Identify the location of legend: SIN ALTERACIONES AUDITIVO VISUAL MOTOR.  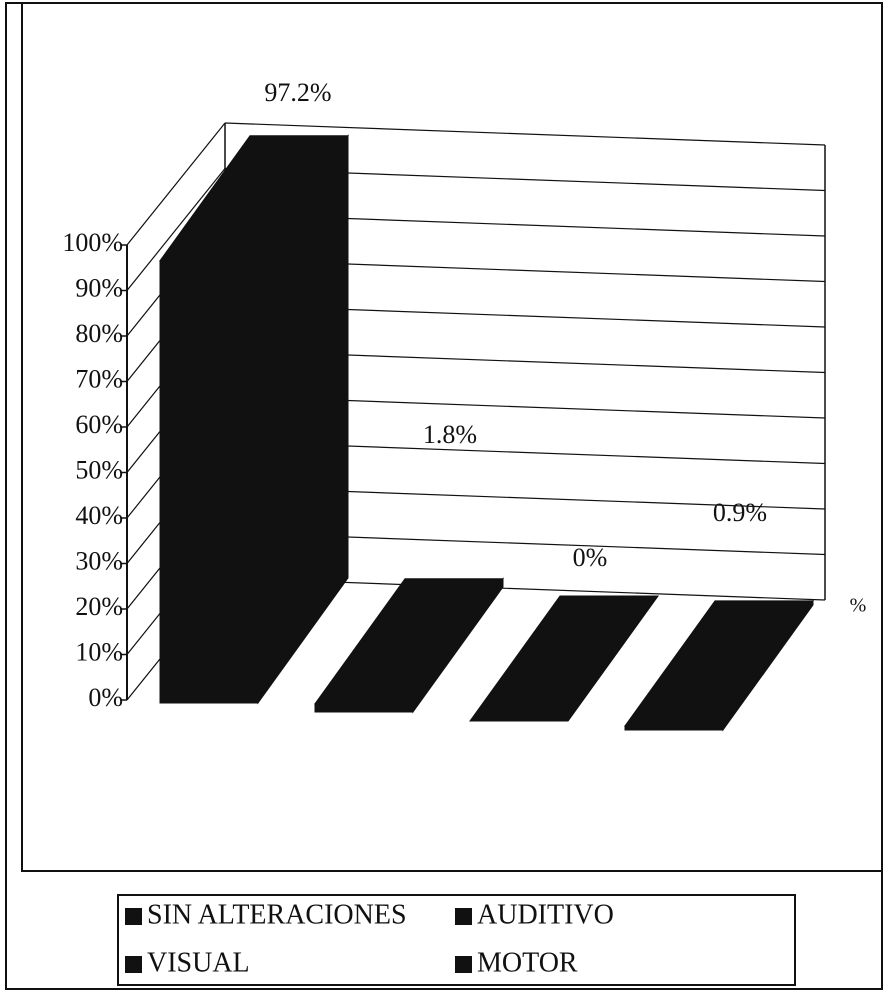
(369, 938).